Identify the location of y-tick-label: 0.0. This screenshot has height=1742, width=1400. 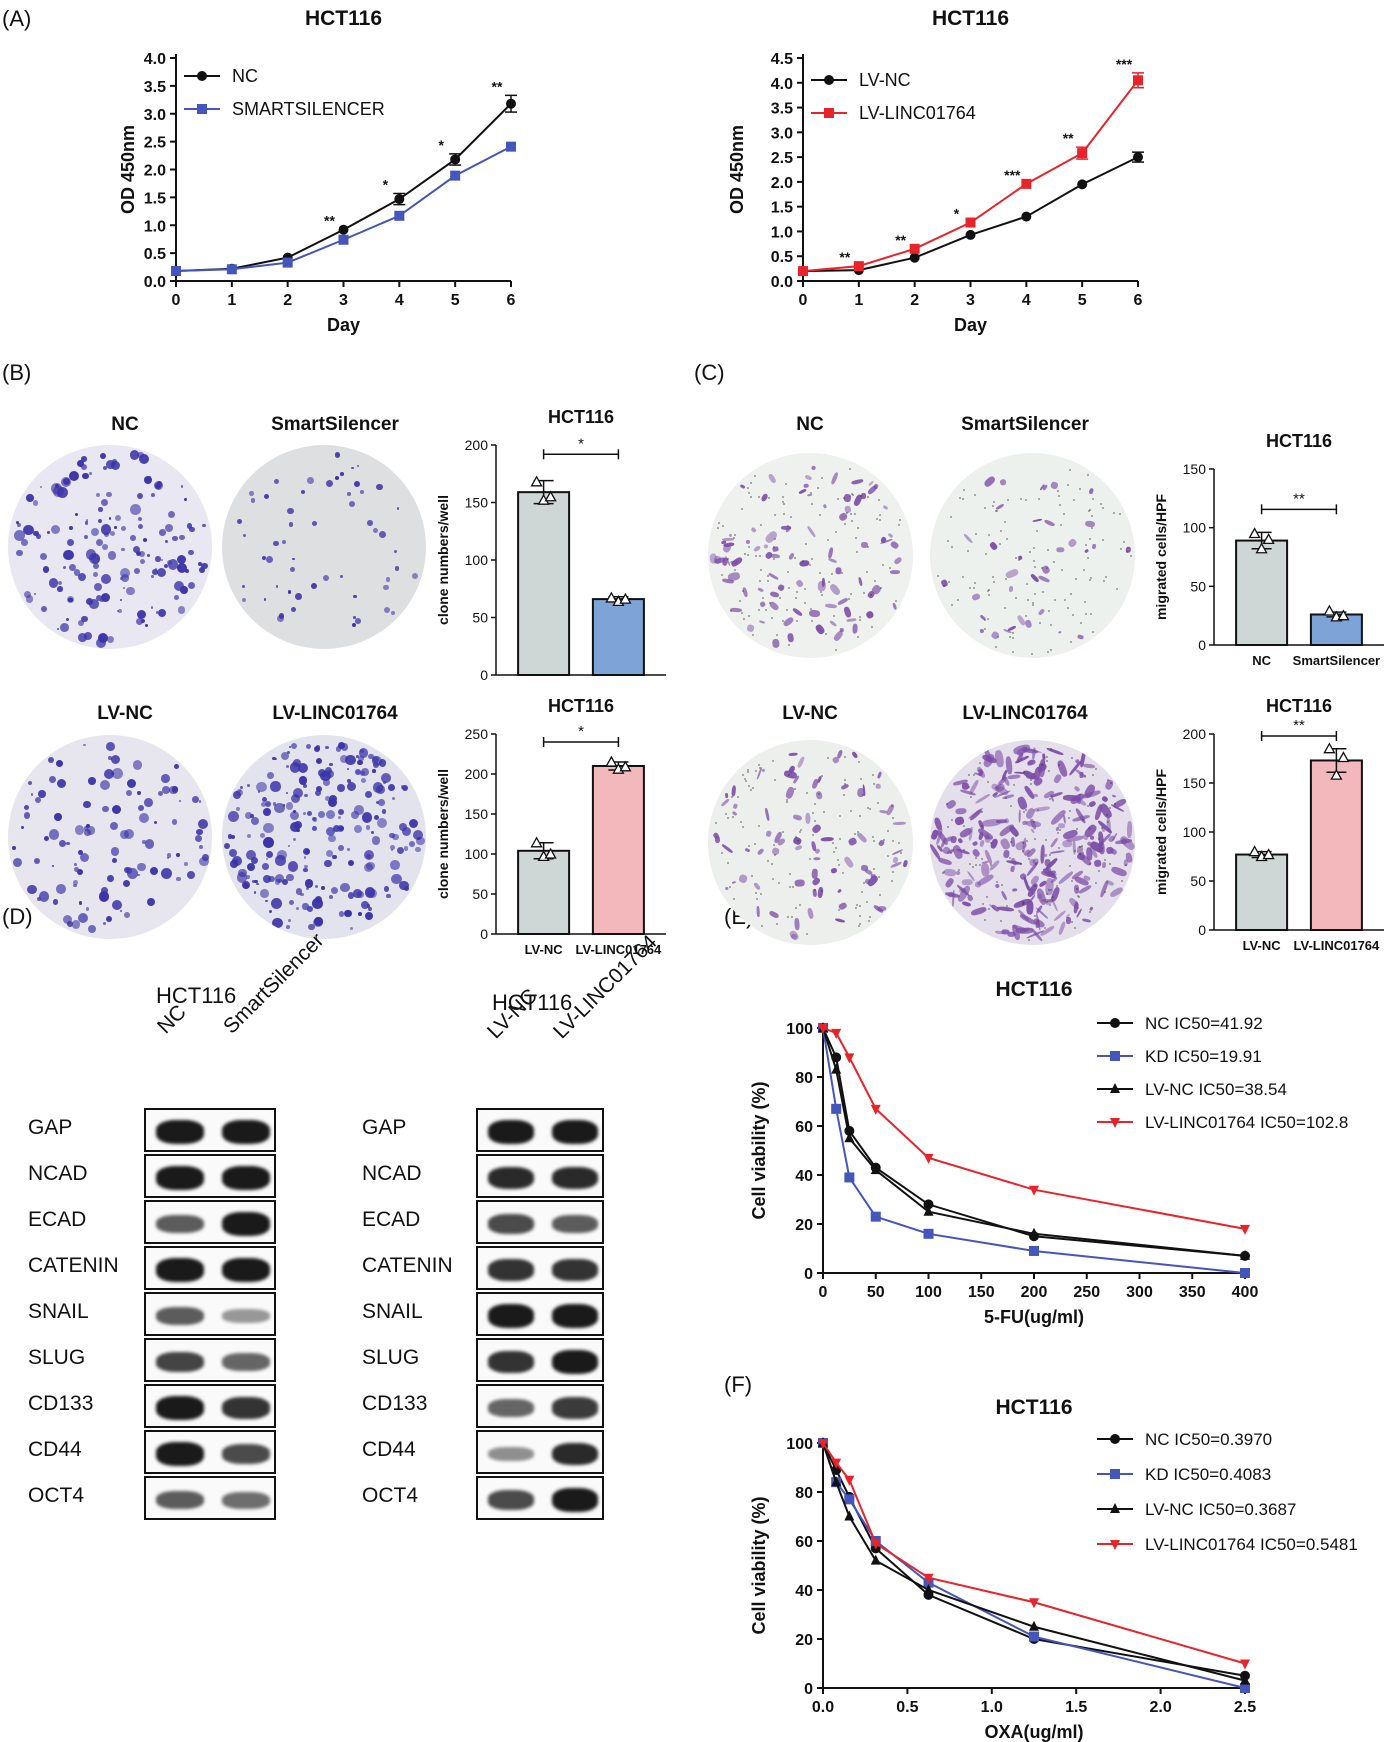
(782, 282).